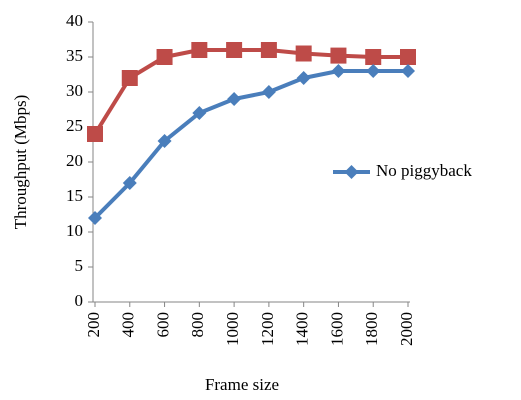  I want to click on x-tick-label: 800, so click(197, 325).